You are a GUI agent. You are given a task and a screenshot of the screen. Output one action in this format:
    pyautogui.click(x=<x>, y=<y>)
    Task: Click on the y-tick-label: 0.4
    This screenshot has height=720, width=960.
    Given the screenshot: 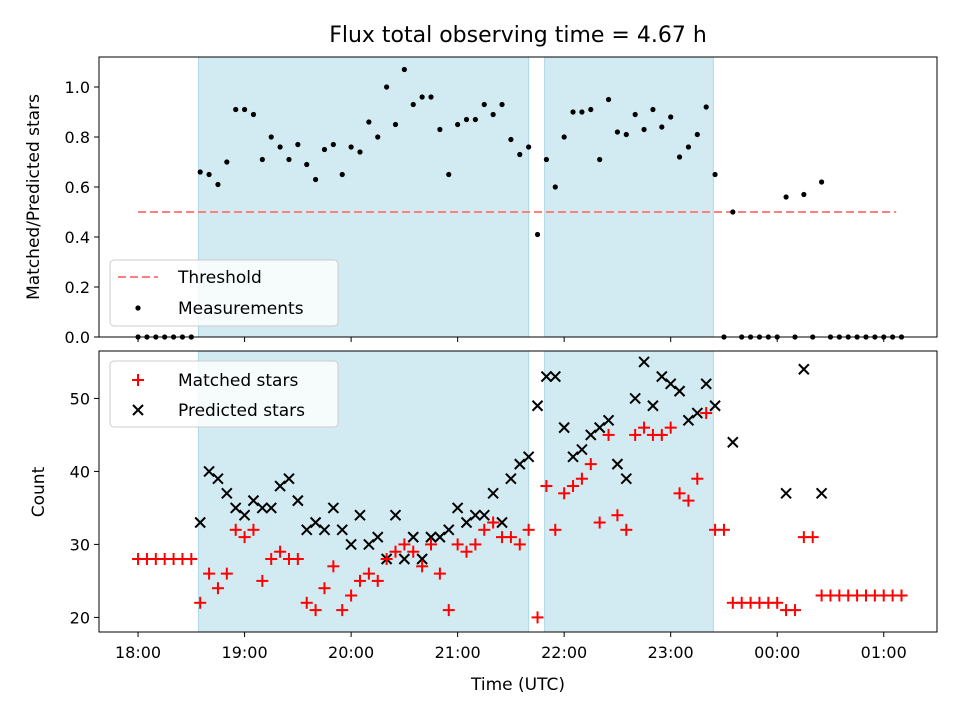 What is the action you would take?
    pyautogui.click(x=77, y=237)
    